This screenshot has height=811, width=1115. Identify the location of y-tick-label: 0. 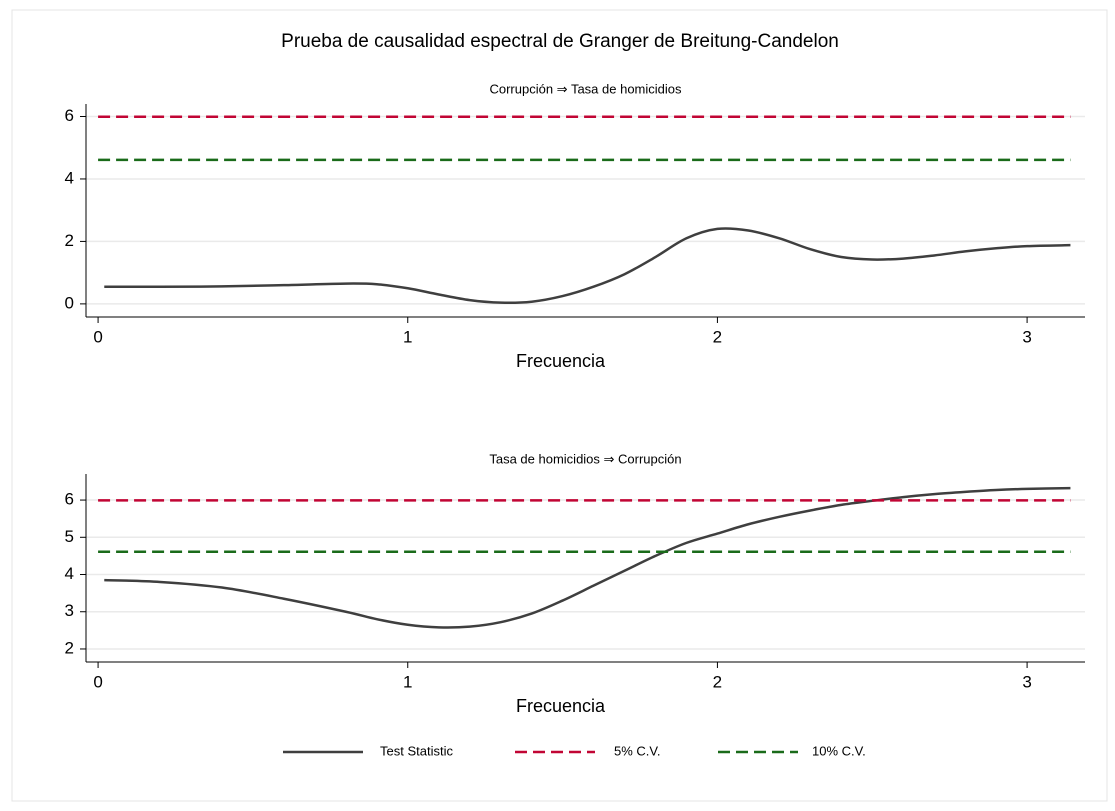
(69, 302).